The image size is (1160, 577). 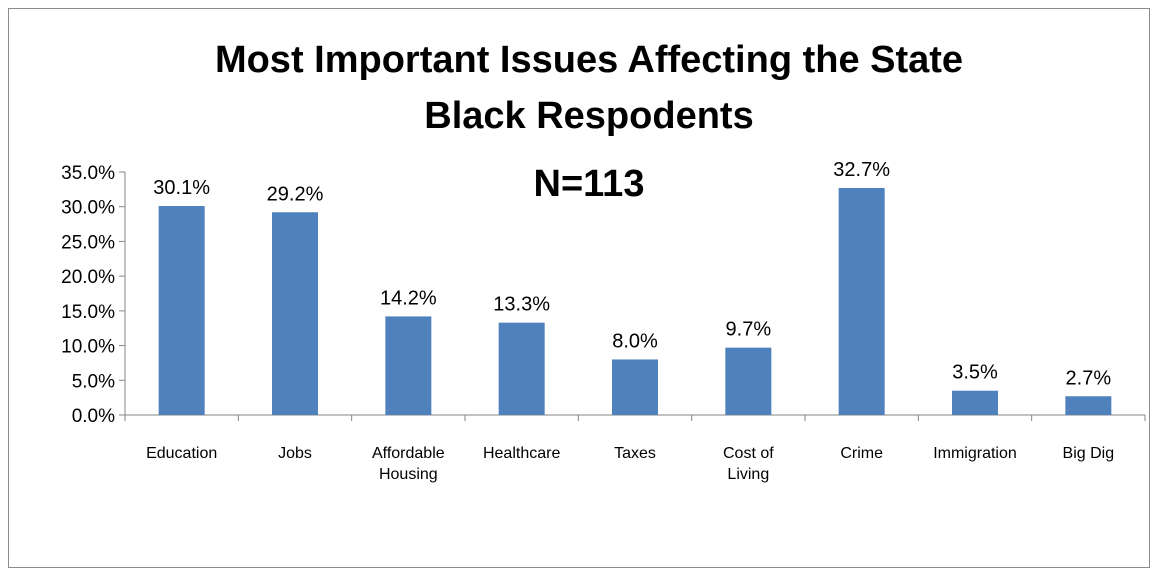 I want to click on y-tick-label: 25.0%, so click(x=88, y=242).